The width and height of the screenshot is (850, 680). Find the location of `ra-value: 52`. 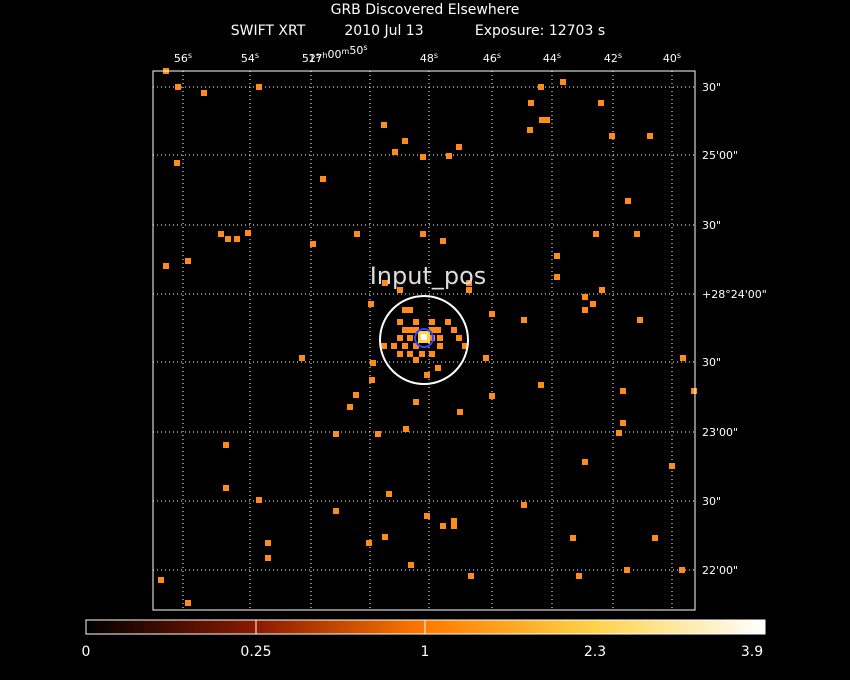

ra-value: 52 is located at coordinates (309, 58).